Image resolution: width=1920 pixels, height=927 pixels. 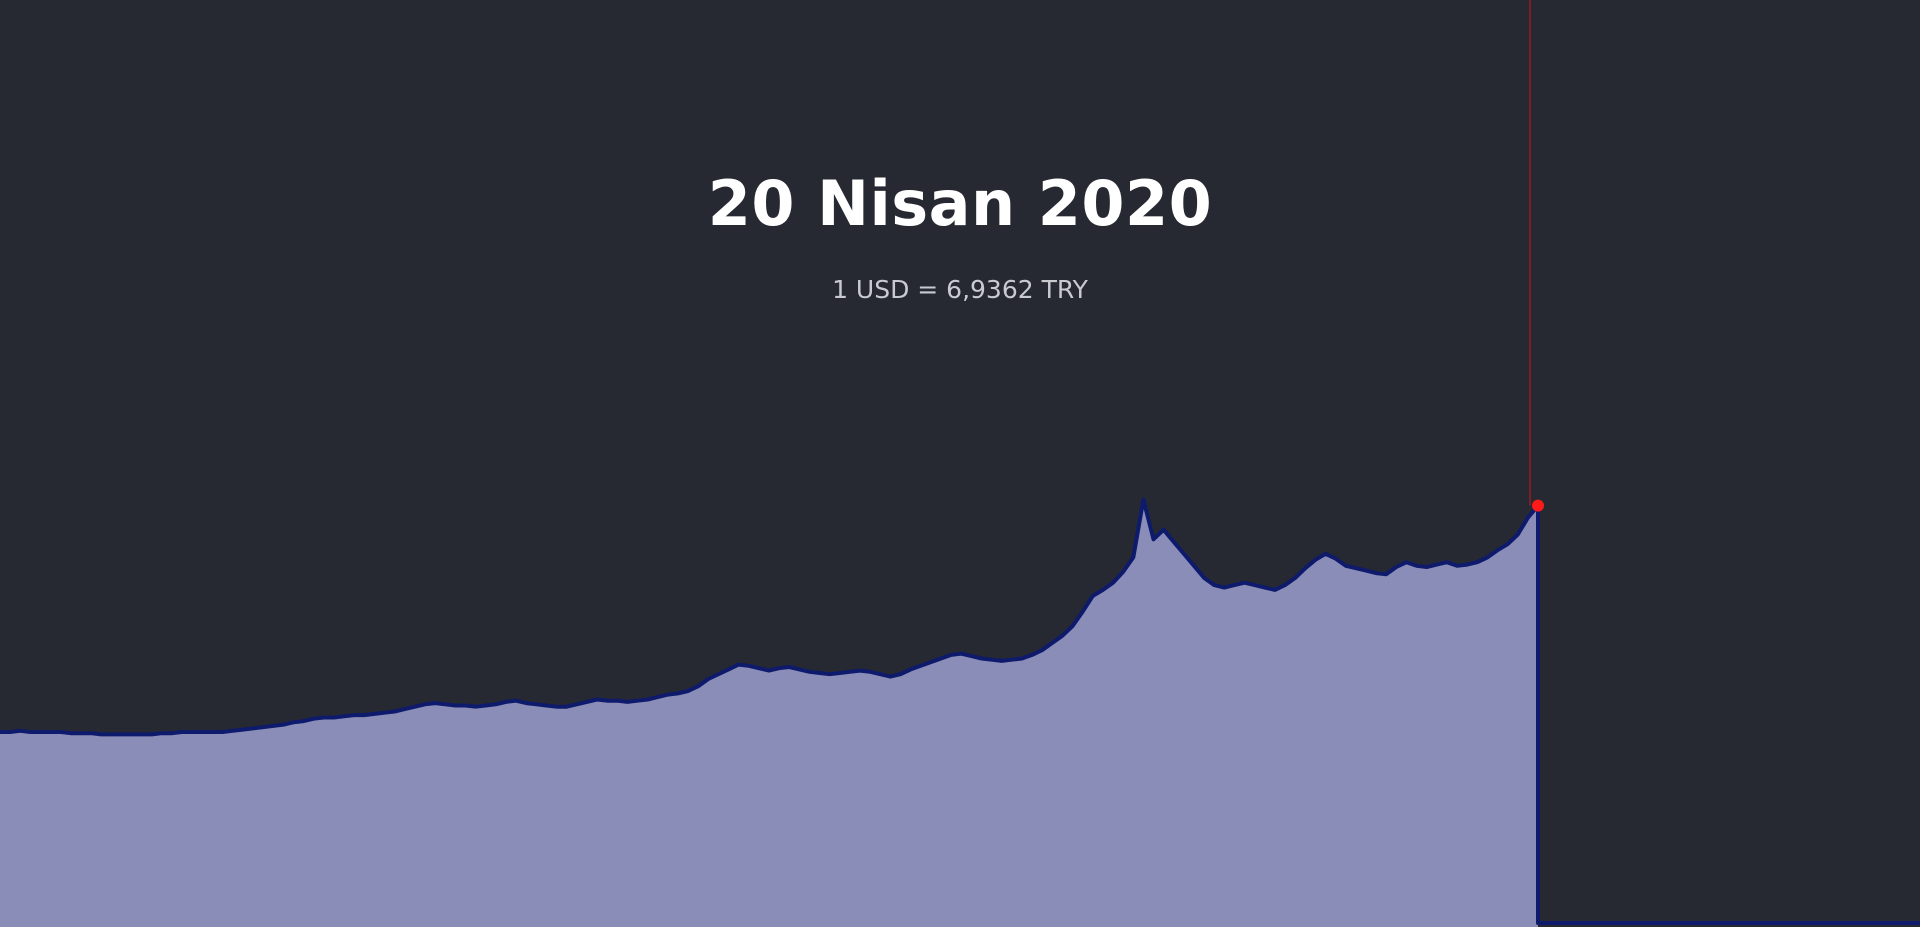 What do you see at coordinates (960, 289) in the screenshot?
I see `hovered-rate-value: 1 USD = 6,9362 TRY` at bounding box center [960, 289].